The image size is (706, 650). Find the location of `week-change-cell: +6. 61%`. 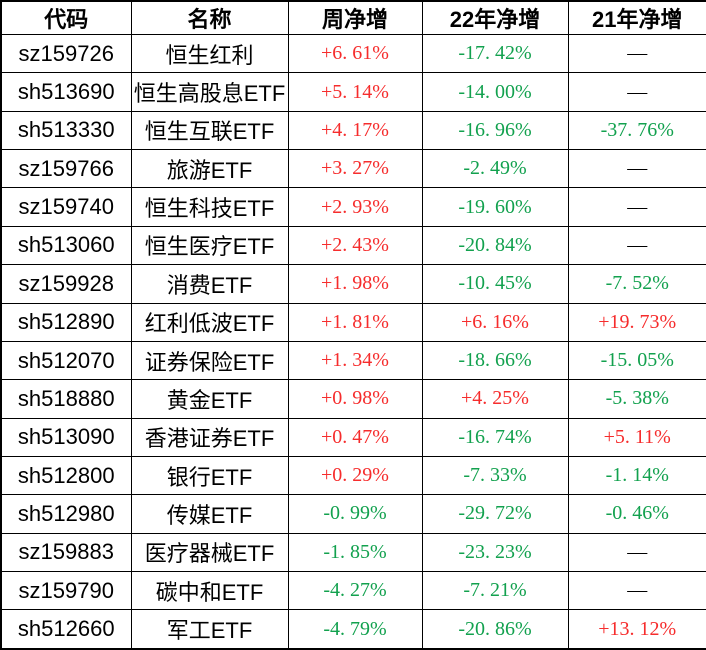

week-change-cell: +6. 61% is located at coordinates (355, 53).